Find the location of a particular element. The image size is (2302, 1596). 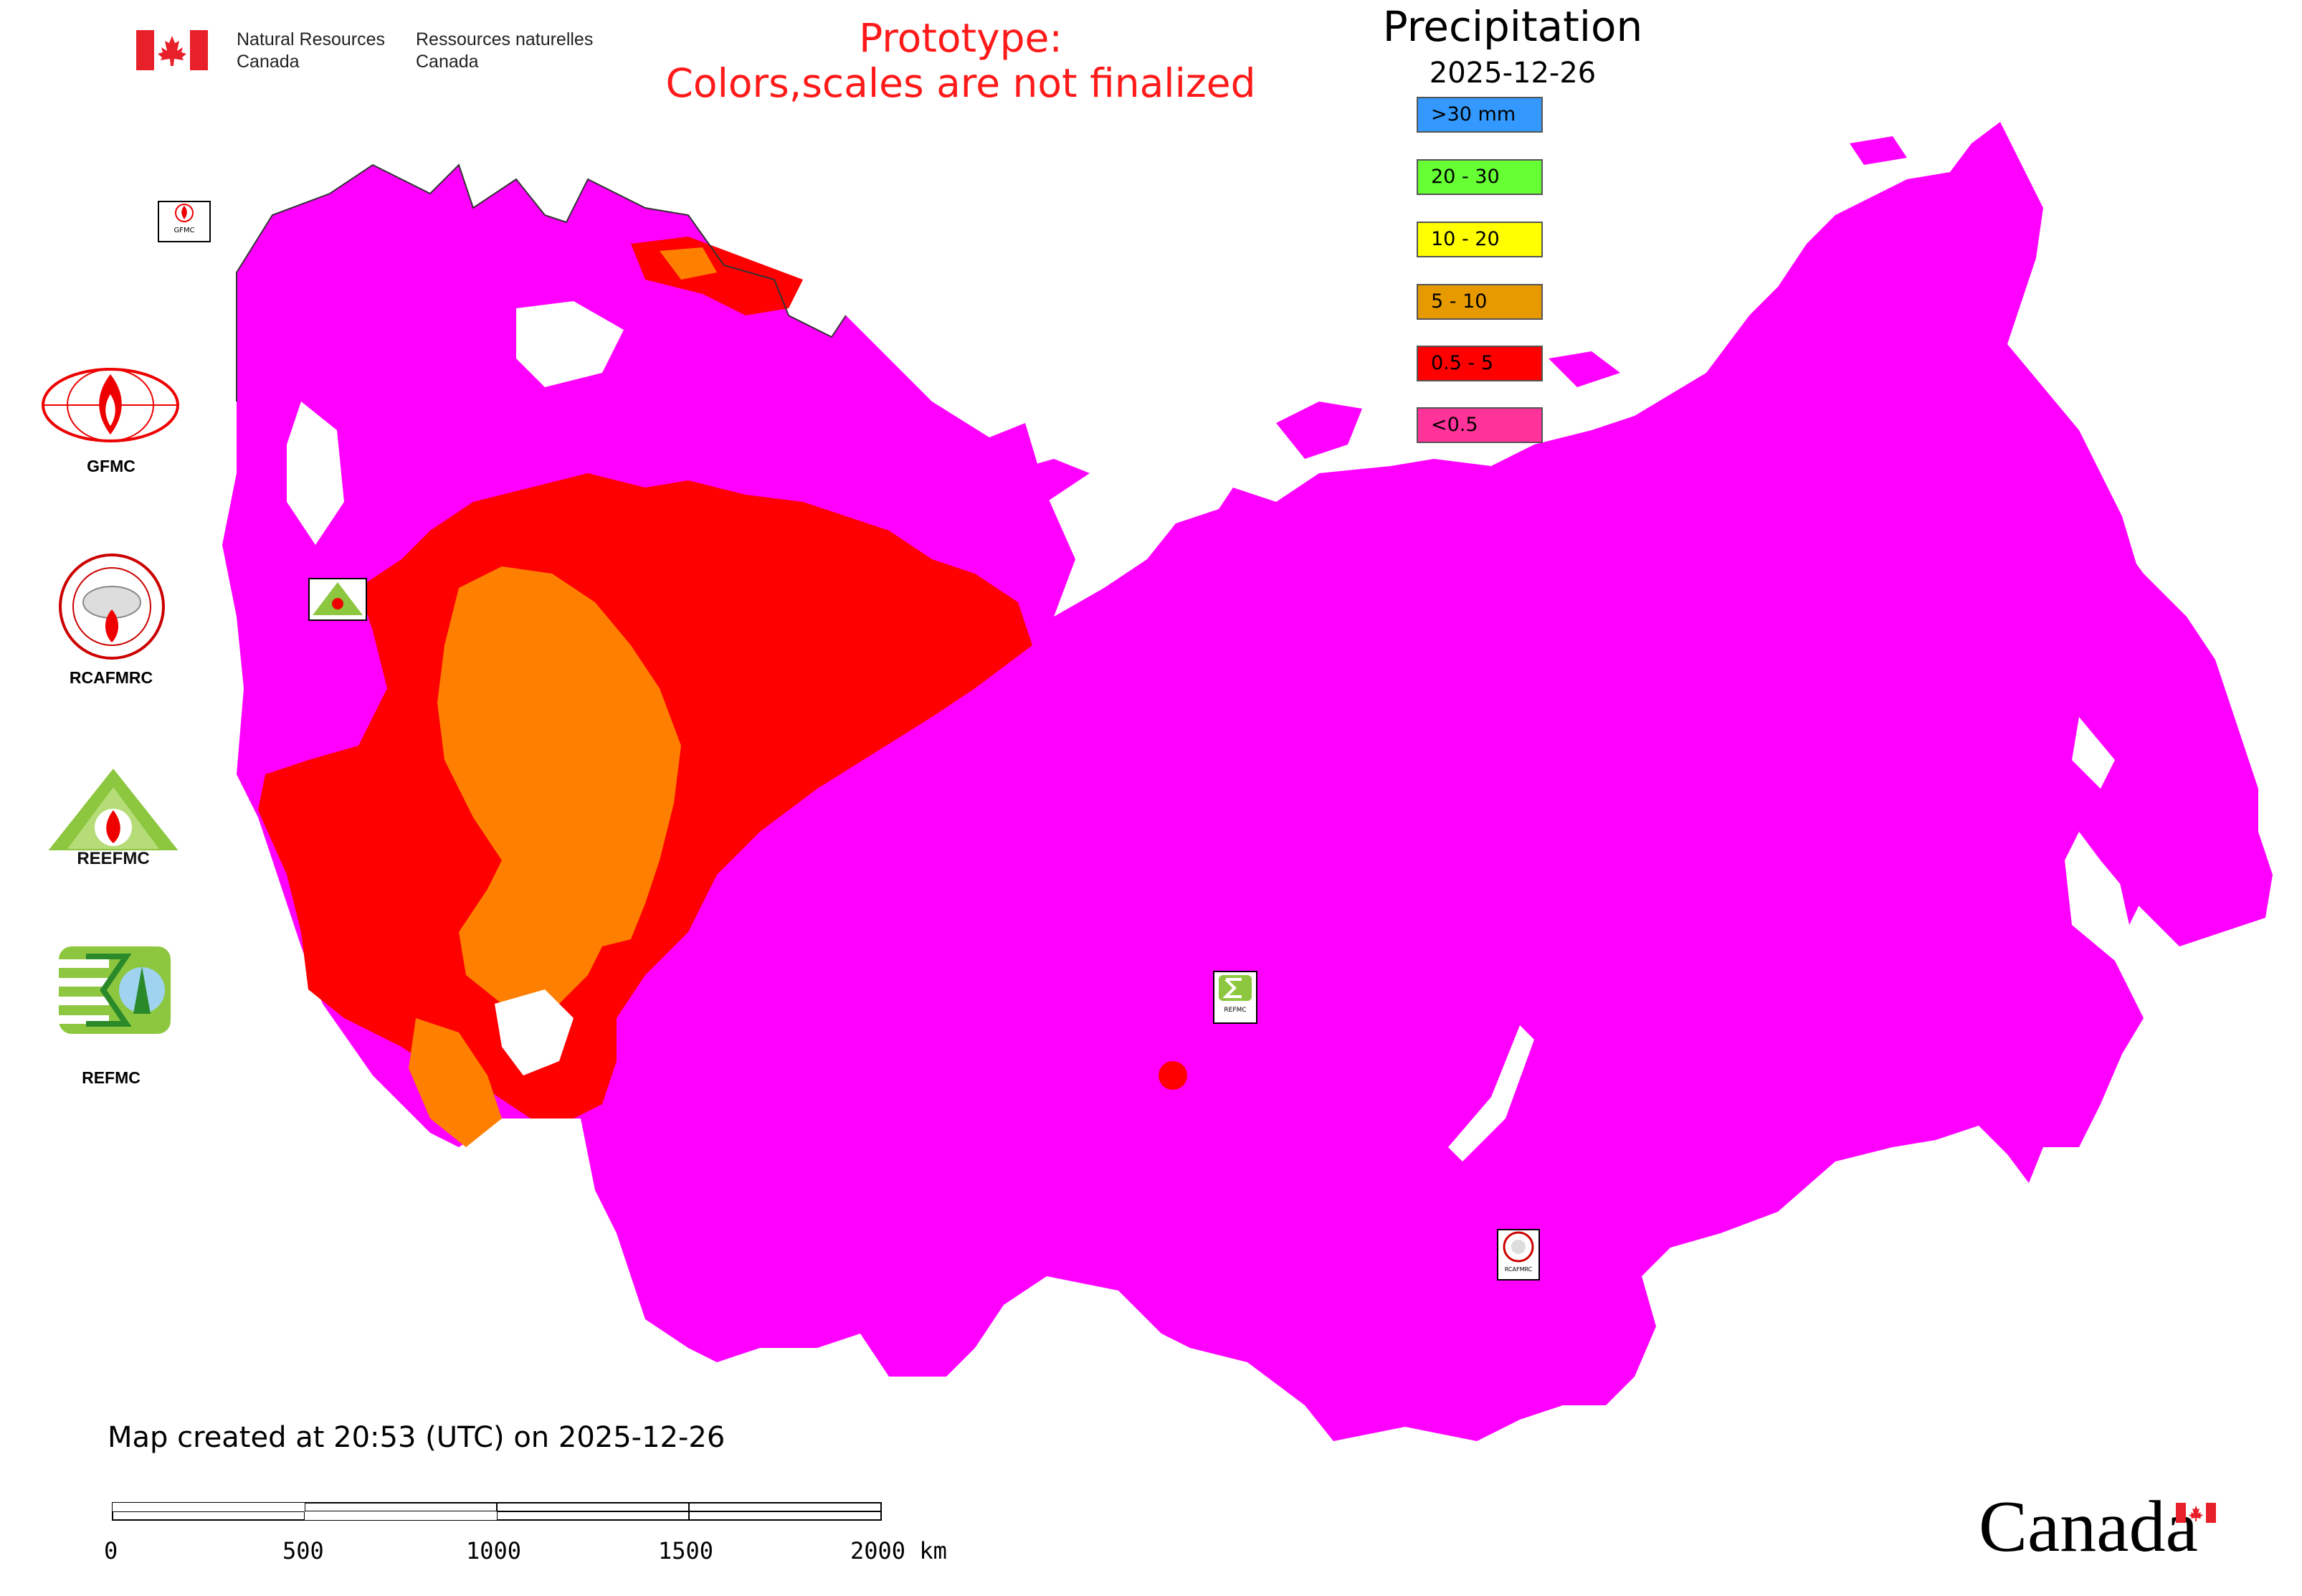

land-kamchatka is located at coordinates (2075, 480).